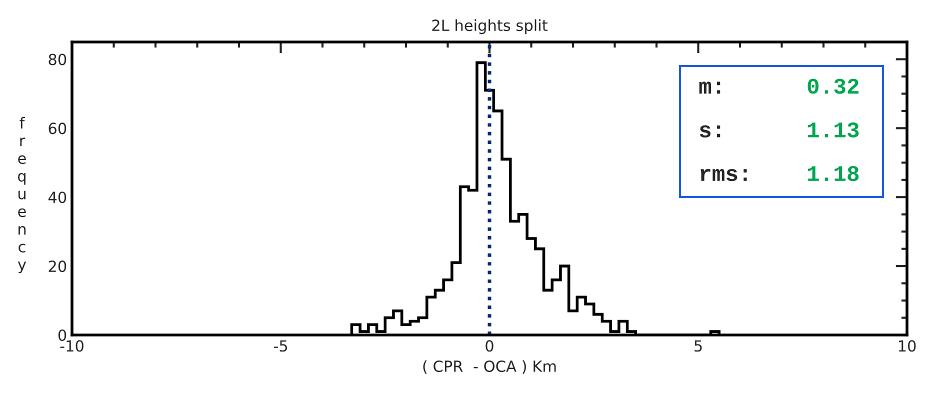 The image size is (928, 405). Describe the element at coordinates (490, 26) in the screenshot. I see `chart-title: 2L heights split` at that location.